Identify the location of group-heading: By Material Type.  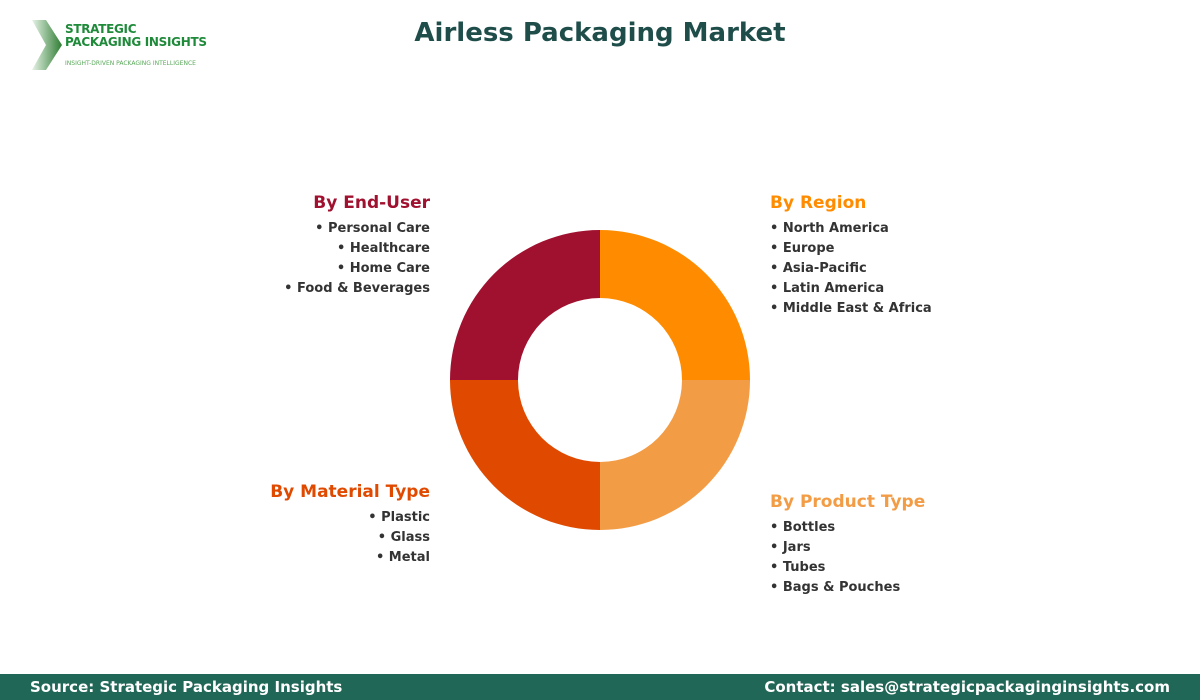
(350, 492).